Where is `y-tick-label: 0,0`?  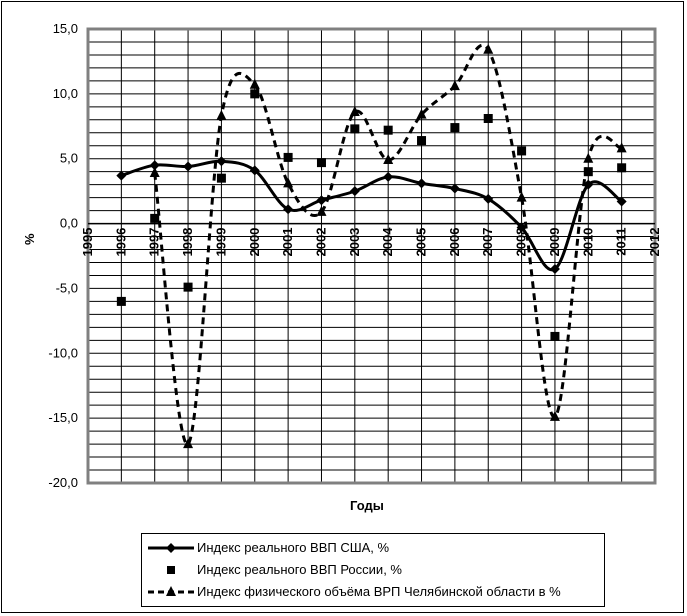 y-tick-label: 0,0 is located at coordinates (69, 223).